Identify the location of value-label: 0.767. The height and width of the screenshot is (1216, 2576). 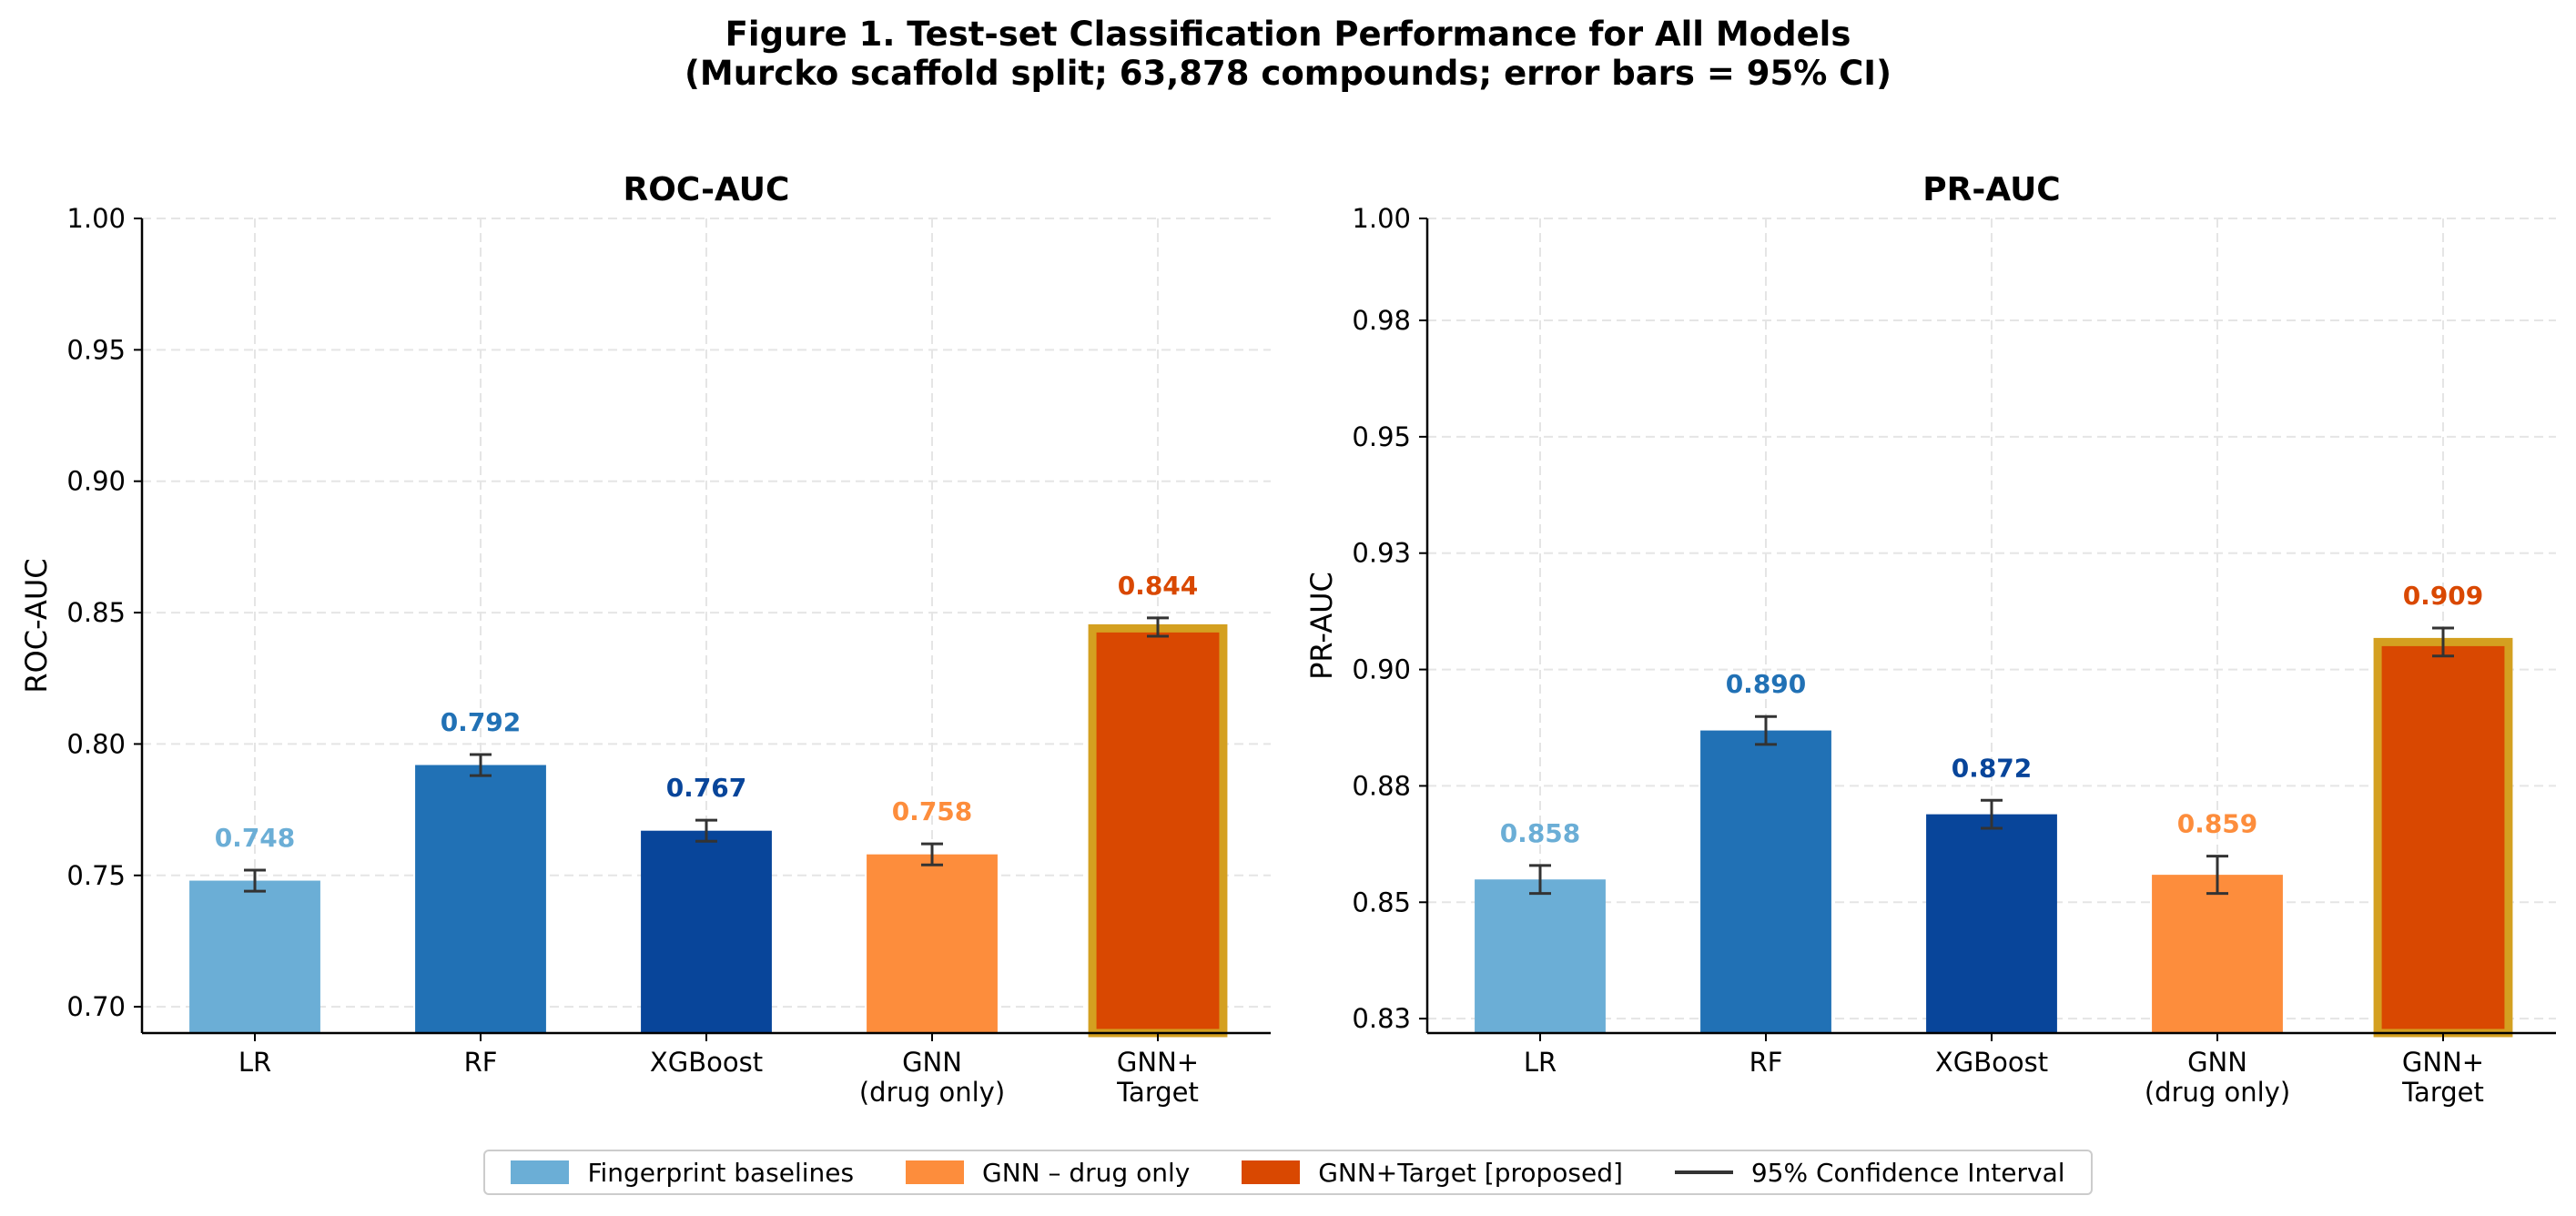
(706, 788).